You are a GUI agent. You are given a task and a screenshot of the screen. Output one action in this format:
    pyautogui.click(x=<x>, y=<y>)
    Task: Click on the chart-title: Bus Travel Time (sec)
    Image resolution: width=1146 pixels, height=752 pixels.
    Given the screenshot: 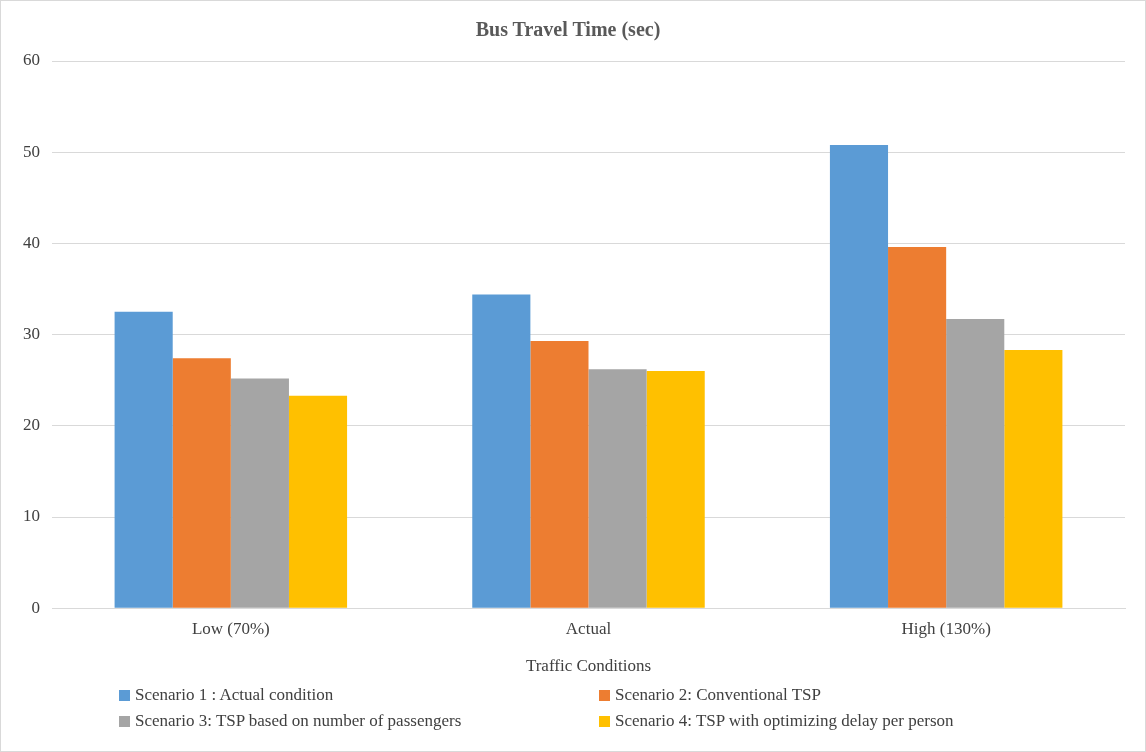 What is the action you would take?
    pyautogui.click(x=568, y=30)
    